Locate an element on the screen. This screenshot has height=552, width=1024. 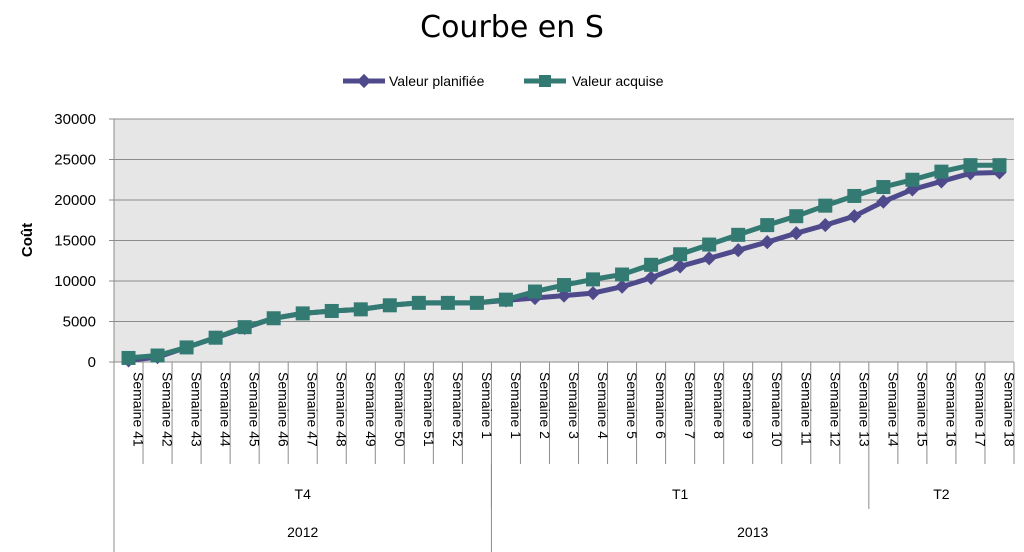
y-axis-label: Coût is located at coordinates (27, 240).